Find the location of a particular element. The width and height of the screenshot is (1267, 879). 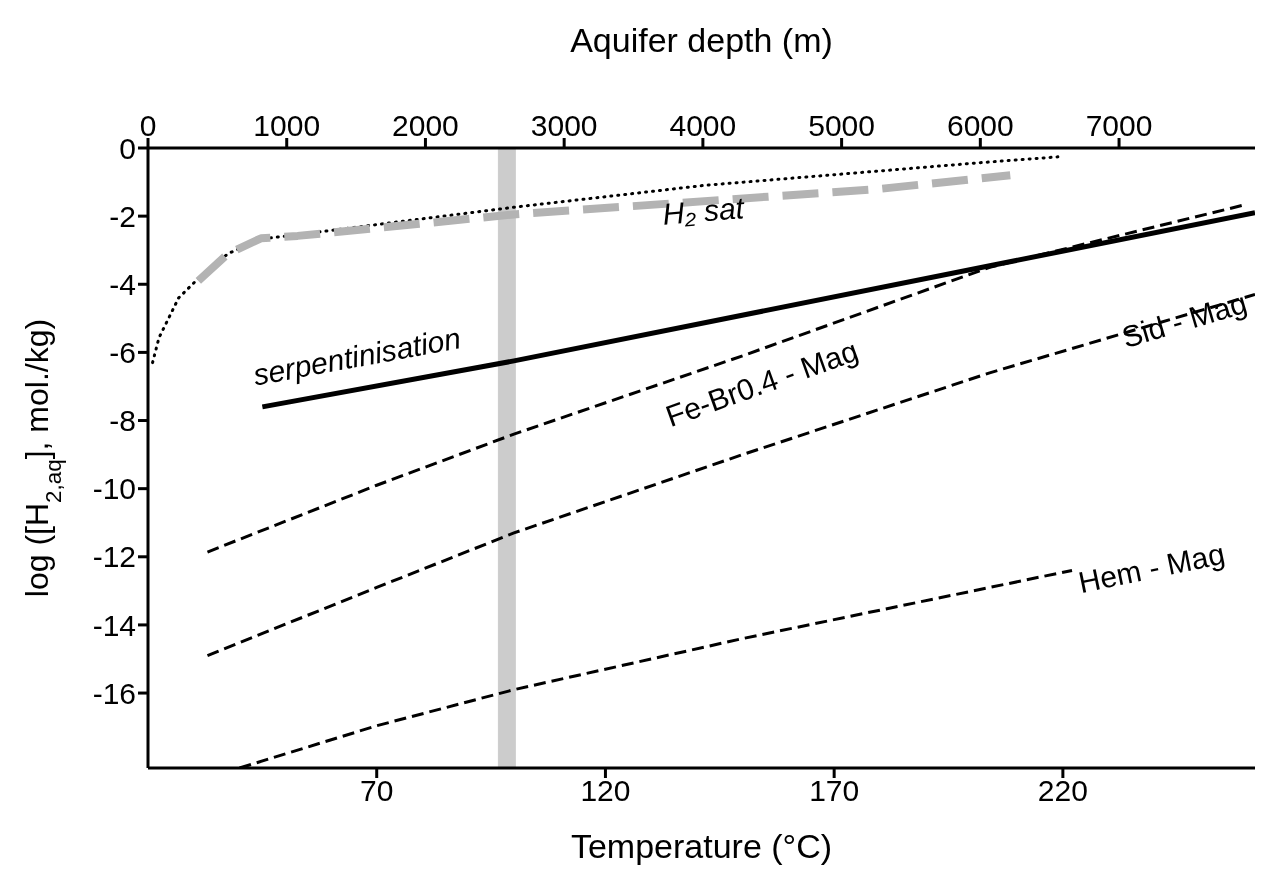

x2-tick-label: 0 is located at coordinates (148, 125).